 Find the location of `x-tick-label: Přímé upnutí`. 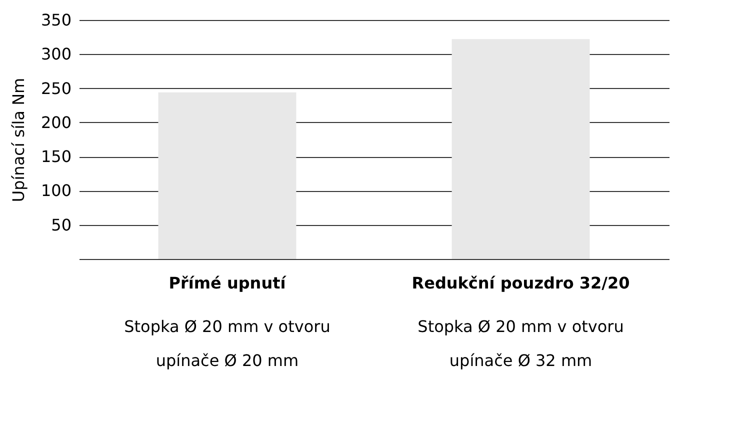

x-tick-label: Přímé upnutí is located at coordinates (228, 283).